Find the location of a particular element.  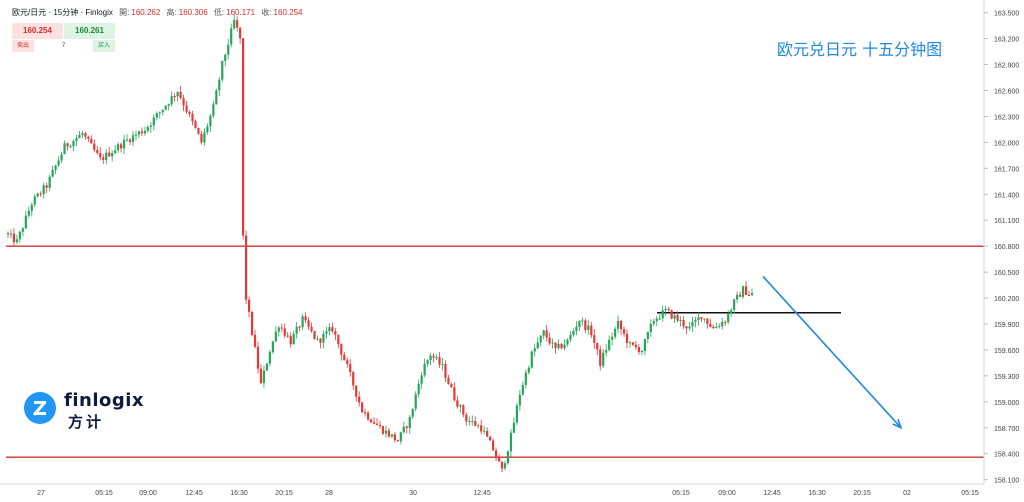

price-tick-label: 162.000 is located at coordinates (1006, 143).